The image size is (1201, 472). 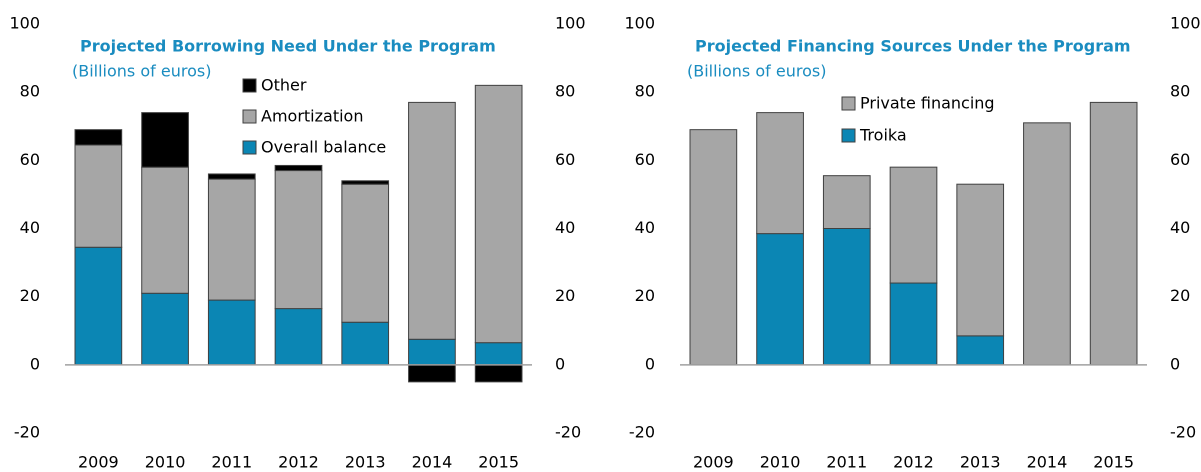 What do you see at coordinates (883, 135) in the screenshot?
I see `legend-label: Troika` at bounding box center [883, 135].